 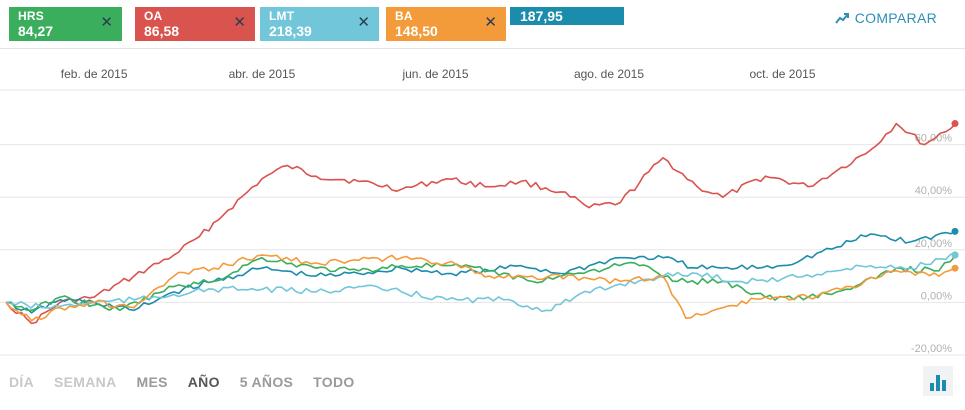 I want to click on chip-symbol: HRS, so click(x=31, y=16).